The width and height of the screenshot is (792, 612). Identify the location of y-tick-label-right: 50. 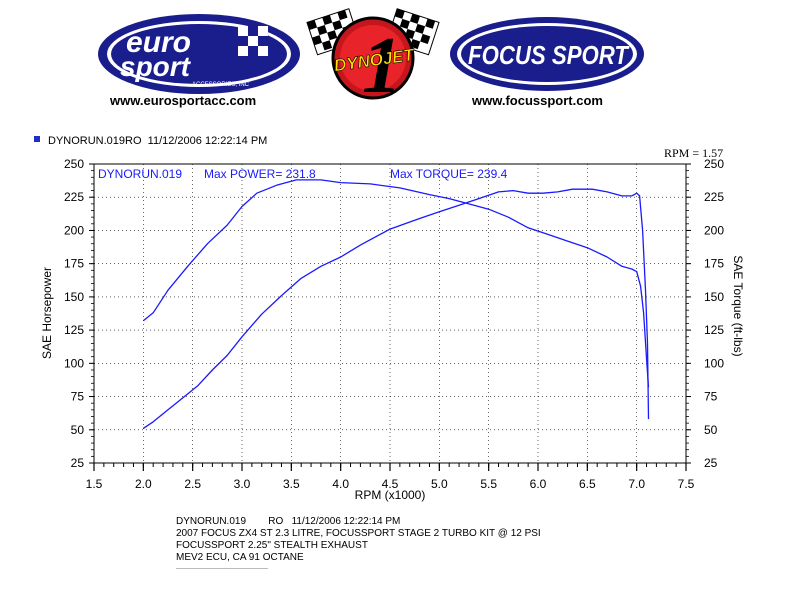
(711, 430).